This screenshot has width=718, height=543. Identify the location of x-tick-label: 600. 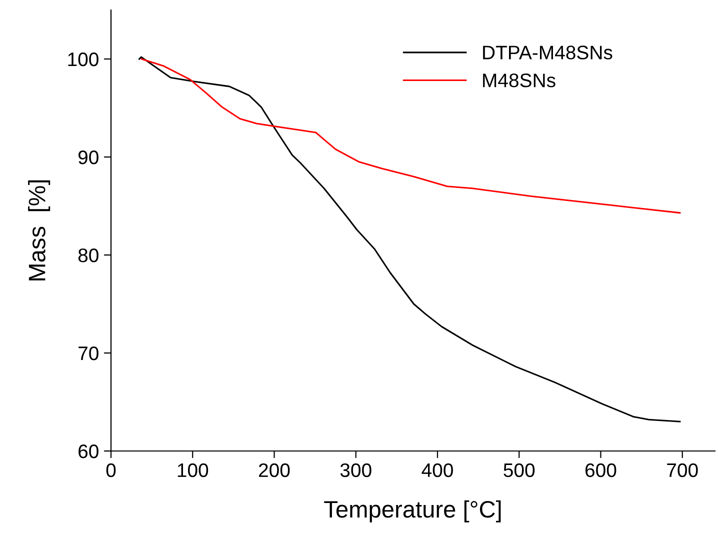
(601, 470).